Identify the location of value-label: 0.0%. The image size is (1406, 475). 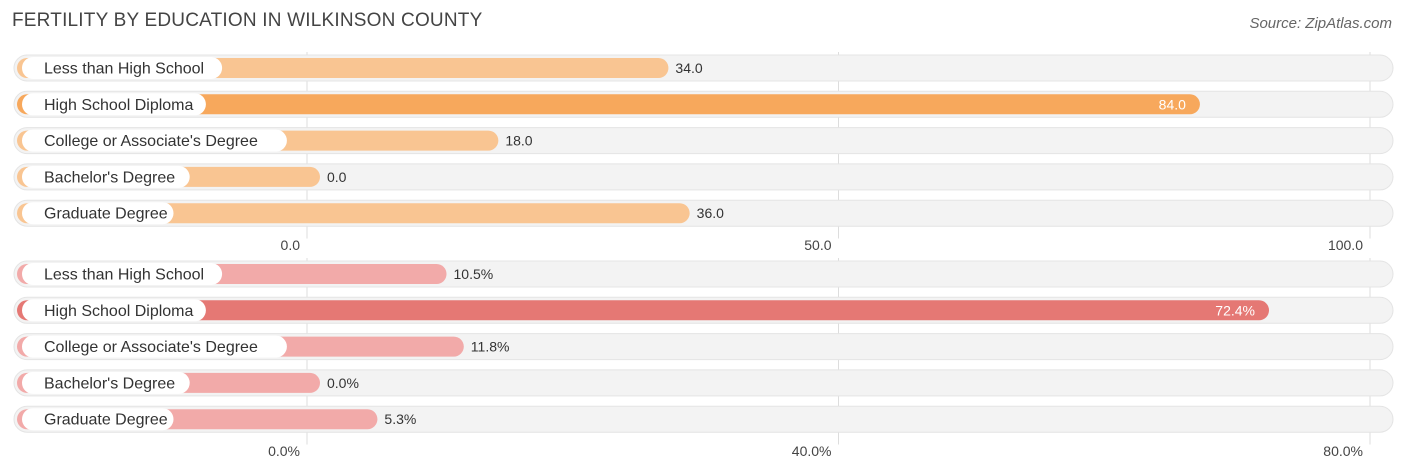
(343, 383).